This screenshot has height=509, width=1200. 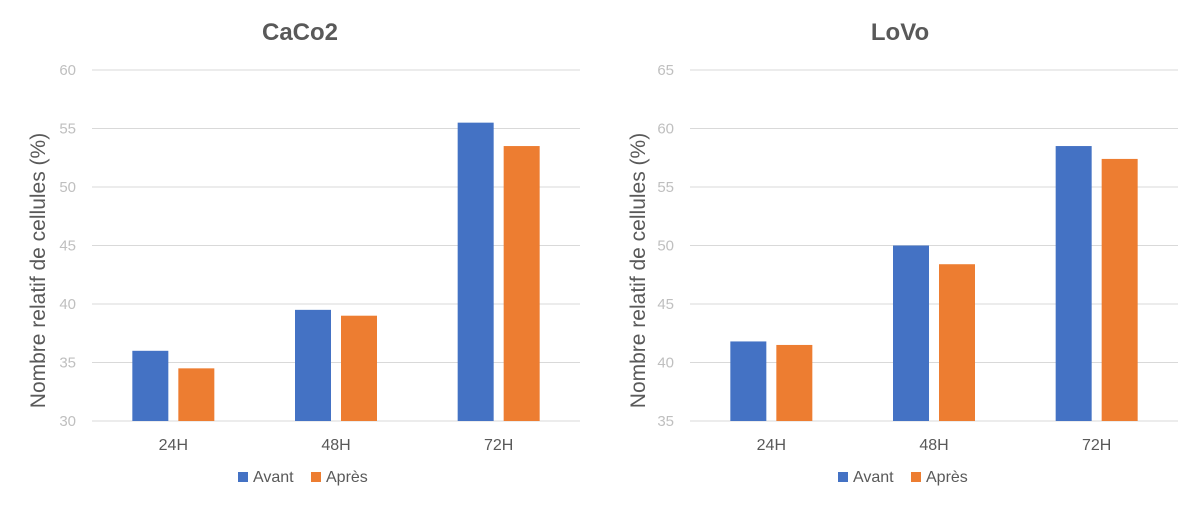 I want to click on chart-title: LoVo, so click(x=900, y=32).